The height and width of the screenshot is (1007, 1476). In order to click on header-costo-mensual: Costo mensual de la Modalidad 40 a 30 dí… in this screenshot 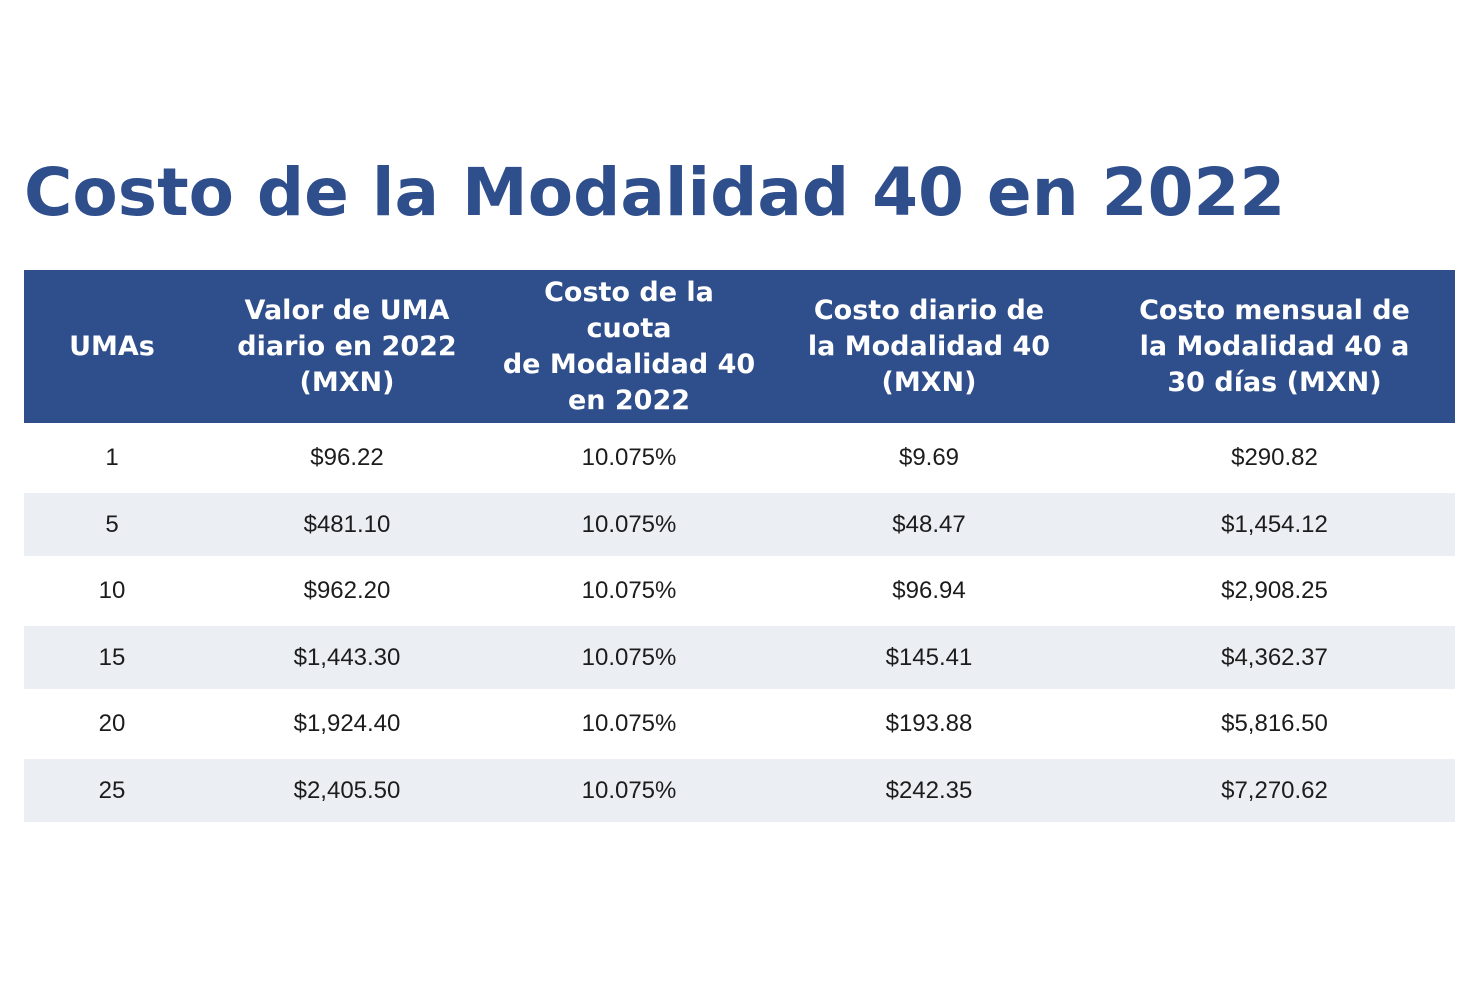, I will do `click(1274, 346)`.